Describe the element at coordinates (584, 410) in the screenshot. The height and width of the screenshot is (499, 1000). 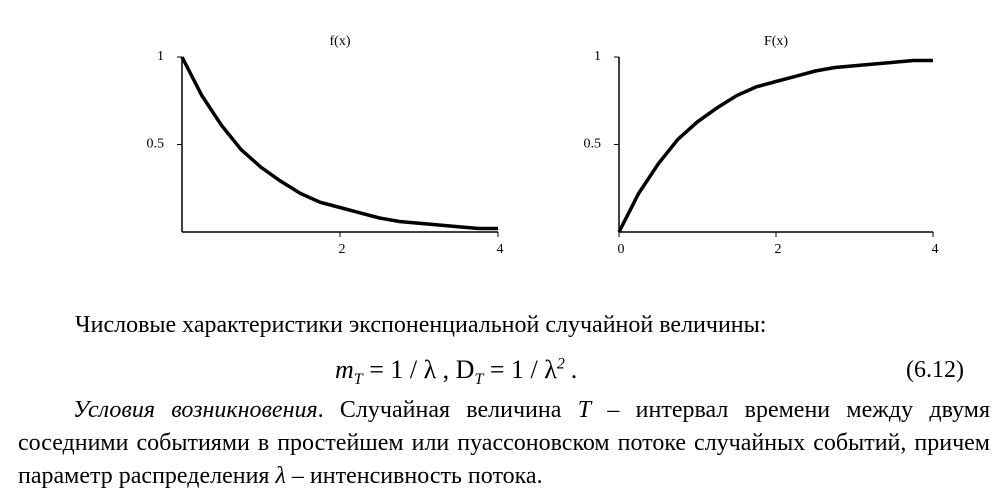
I see `variable: T` at that location.